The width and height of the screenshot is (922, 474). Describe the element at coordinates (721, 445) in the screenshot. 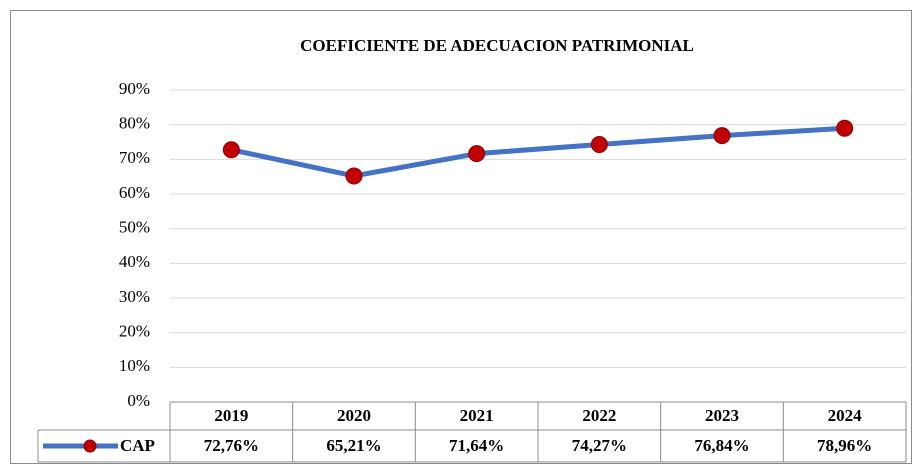

I see `data-label: 76,84%` at that location.